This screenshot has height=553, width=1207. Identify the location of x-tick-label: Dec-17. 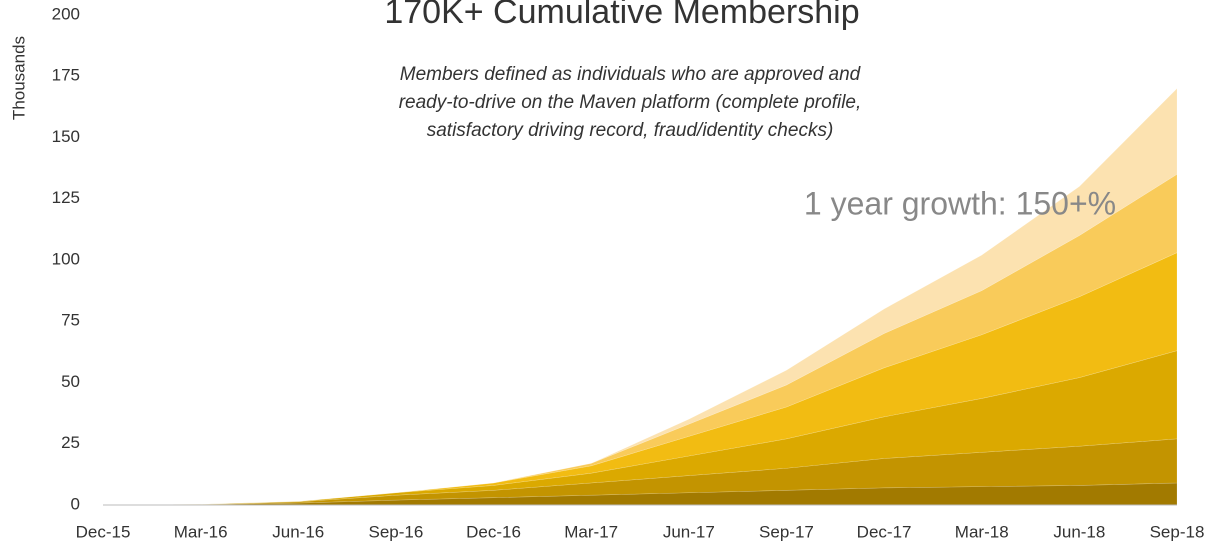
(884, 531).